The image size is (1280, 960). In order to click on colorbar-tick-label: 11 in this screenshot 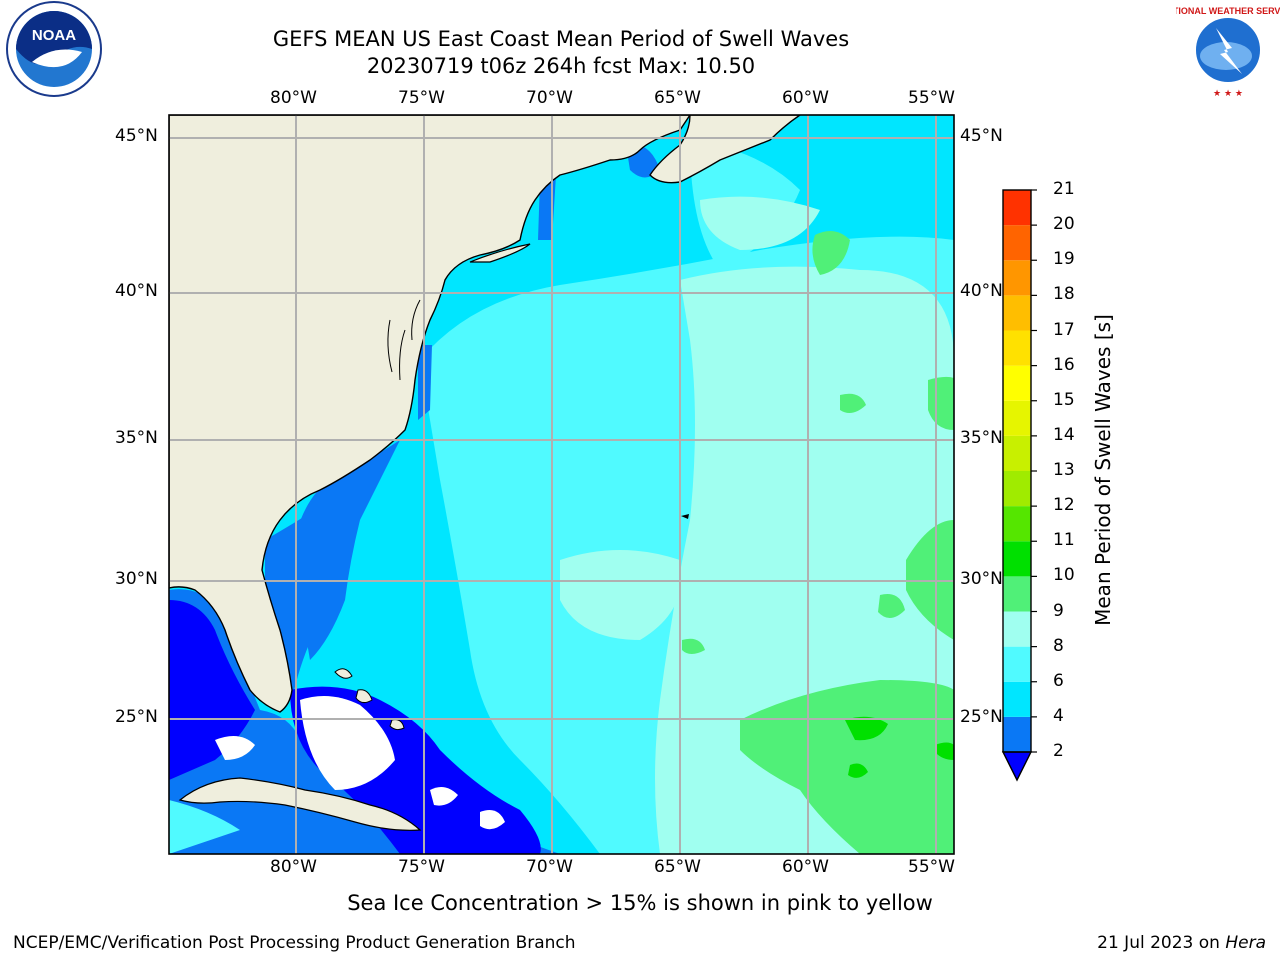, I will do `click(1064, 540)`.